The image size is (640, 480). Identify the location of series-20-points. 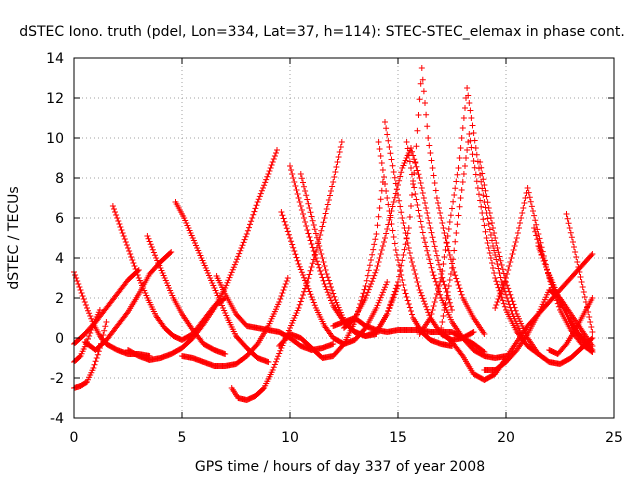
(430, 201).